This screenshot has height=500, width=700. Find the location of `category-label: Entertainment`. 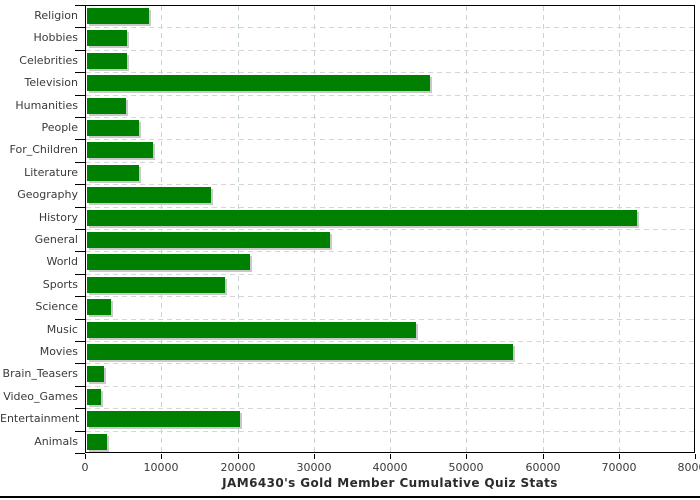

category-label: Entertainment is located at coordinates (40, 418).